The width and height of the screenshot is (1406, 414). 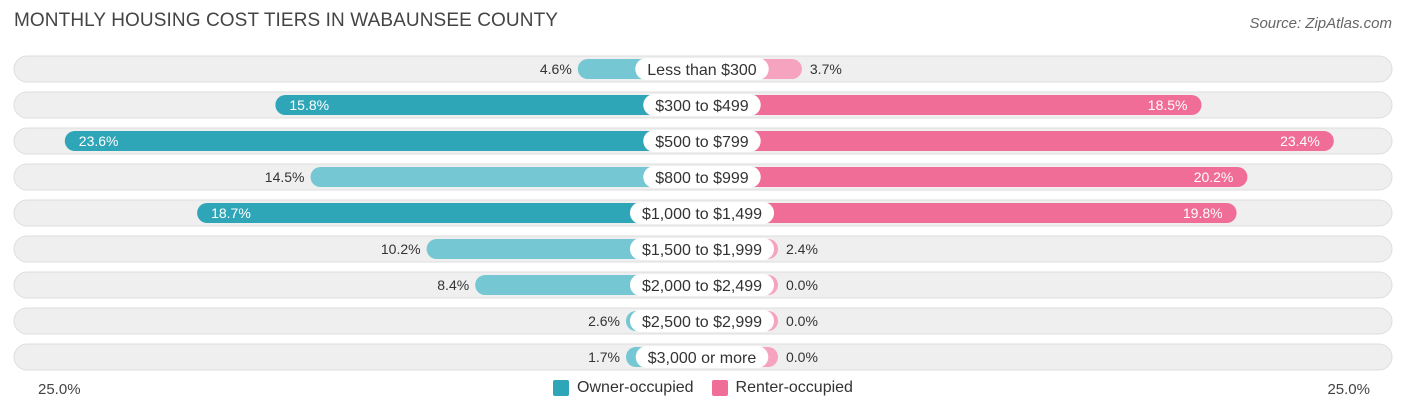 What do you see at coordinates (401, 249) in the screenshot?
I see `owner-value-label: 10.2%` at bounding box center [401, 249].